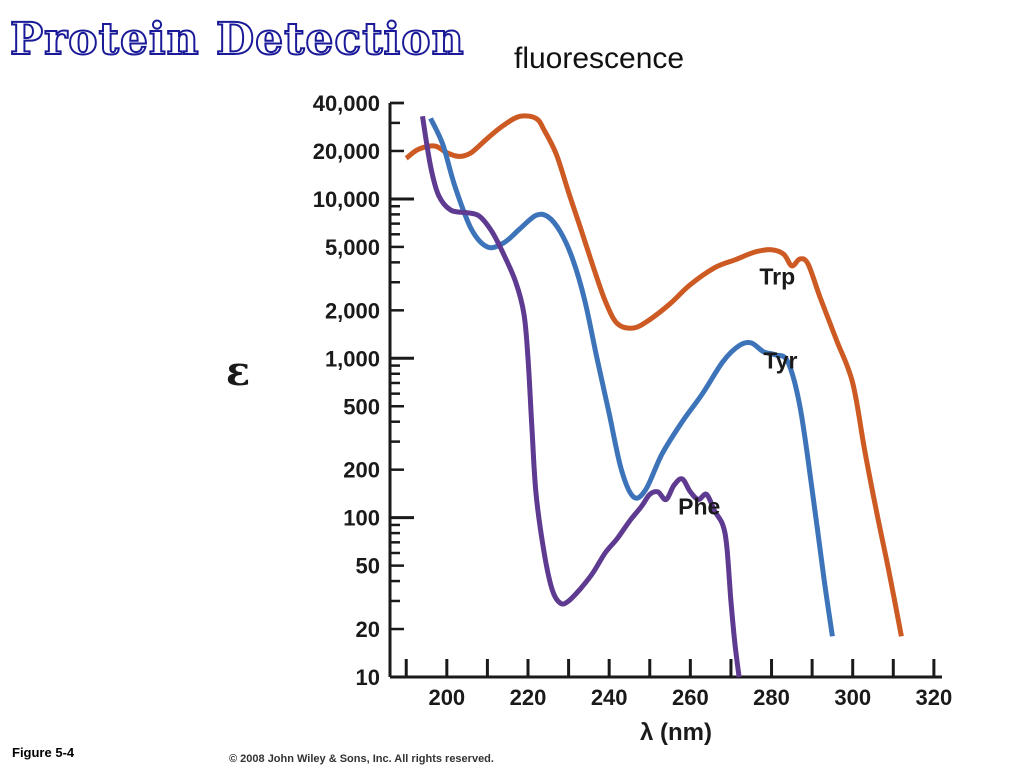  What do you see at coordinates (361, 406) in the screenshot?
I see `y-tick-label: 500` at bounding box center [361, 406].